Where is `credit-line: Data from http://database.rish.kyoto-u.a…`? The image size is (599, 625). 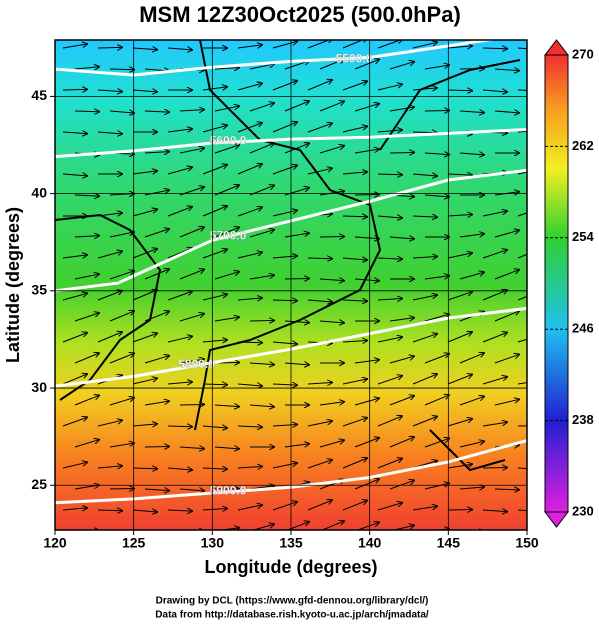
credit-line: Data from http://database.rish.kyoto-u.a… is located at coordinates (292, 615).